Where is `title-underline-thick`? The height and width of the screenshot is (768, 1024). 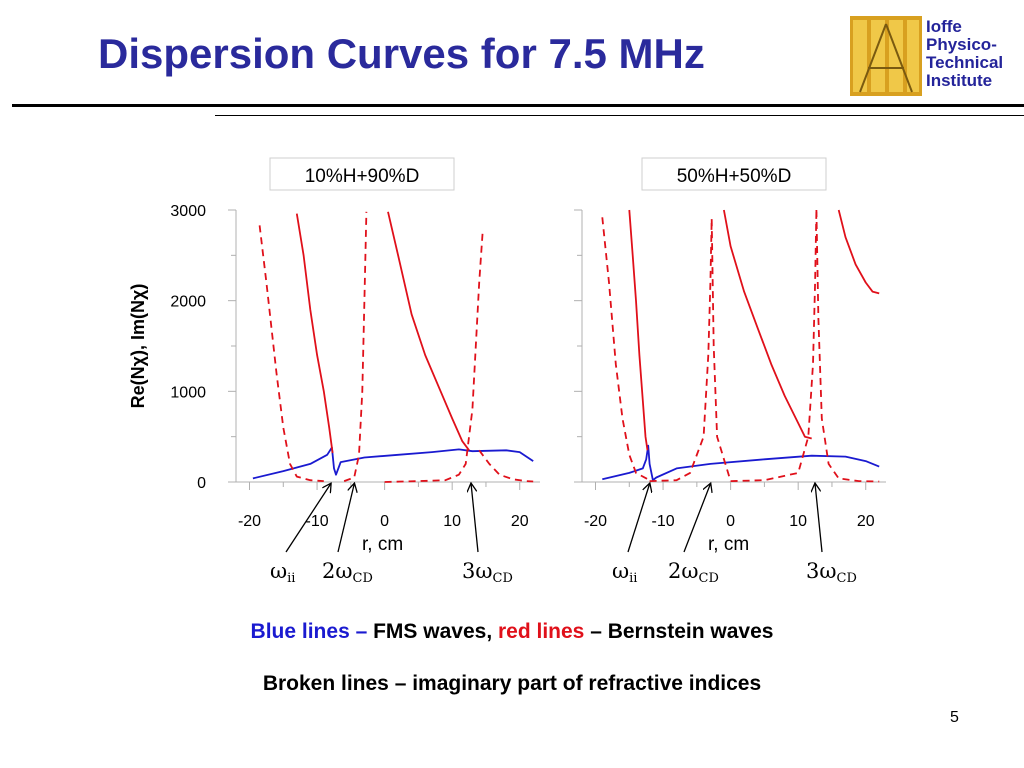 title-underline-thick is located at coordinates (518, 105).